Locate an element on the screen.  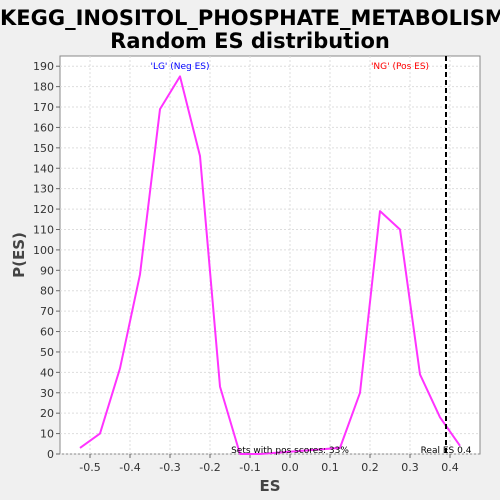
y-tick-label: 110 is located at coordinates (43, 229).